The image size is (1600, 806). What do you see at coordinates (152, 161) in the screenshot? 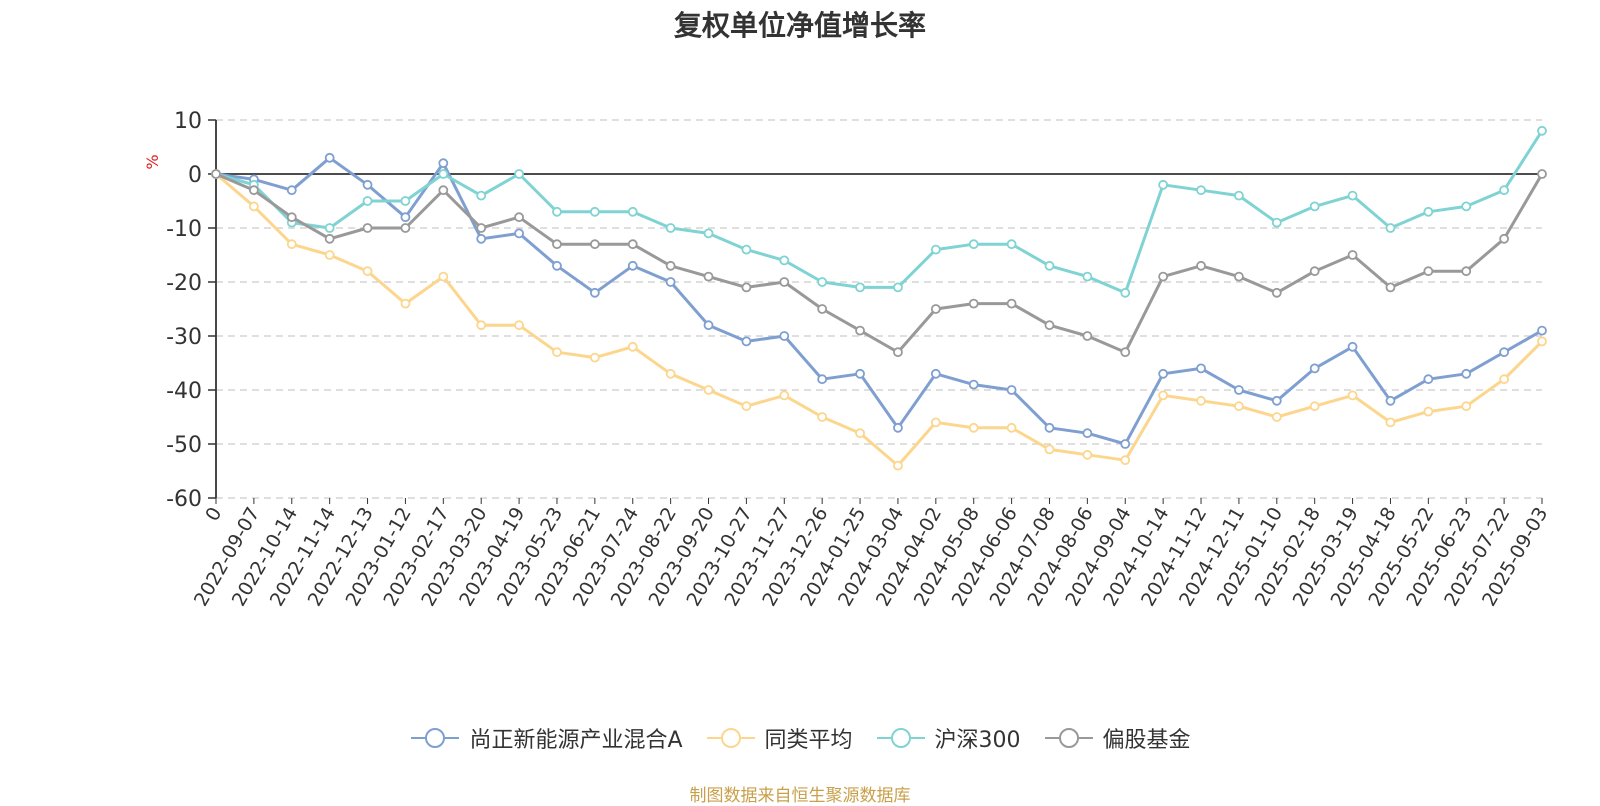
I see `y-axis-unit-label: %` at bounding box center [152, 161].